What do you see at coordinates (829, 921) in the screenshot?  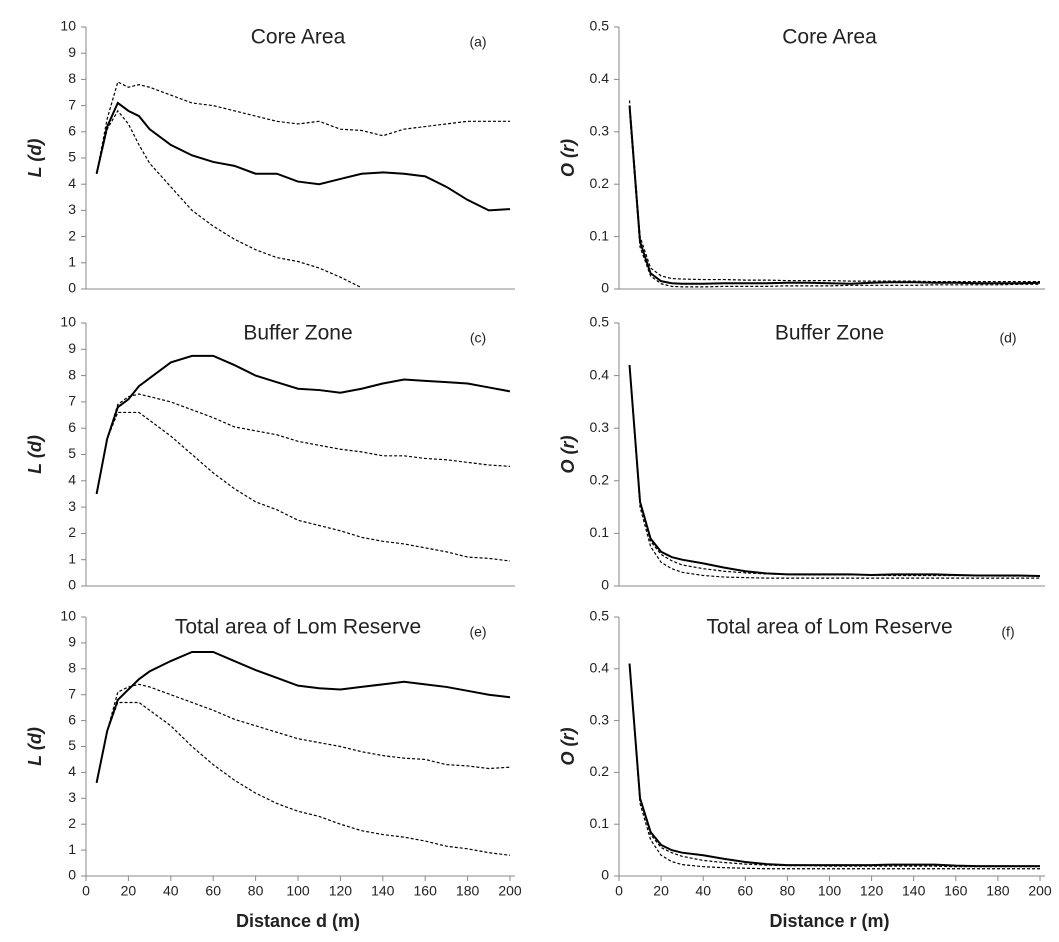 I see `x-axis-label: Distance r (m)` at bounding box center [829, 921].